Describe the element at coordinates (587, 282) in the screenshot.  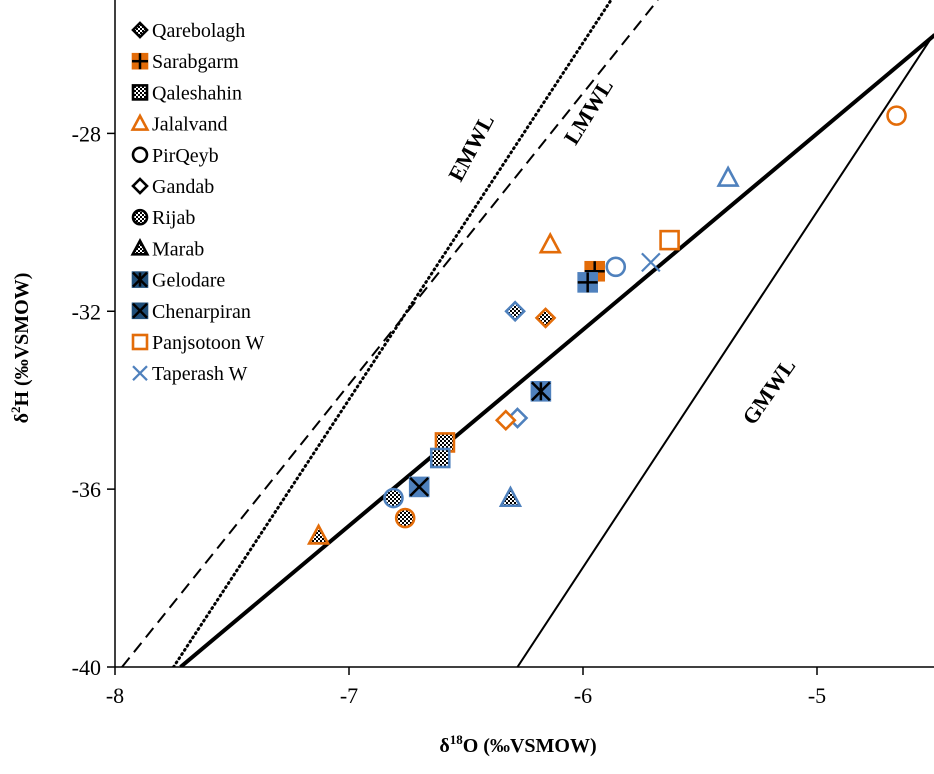
I see `data-point-sarabgarm` at that location.